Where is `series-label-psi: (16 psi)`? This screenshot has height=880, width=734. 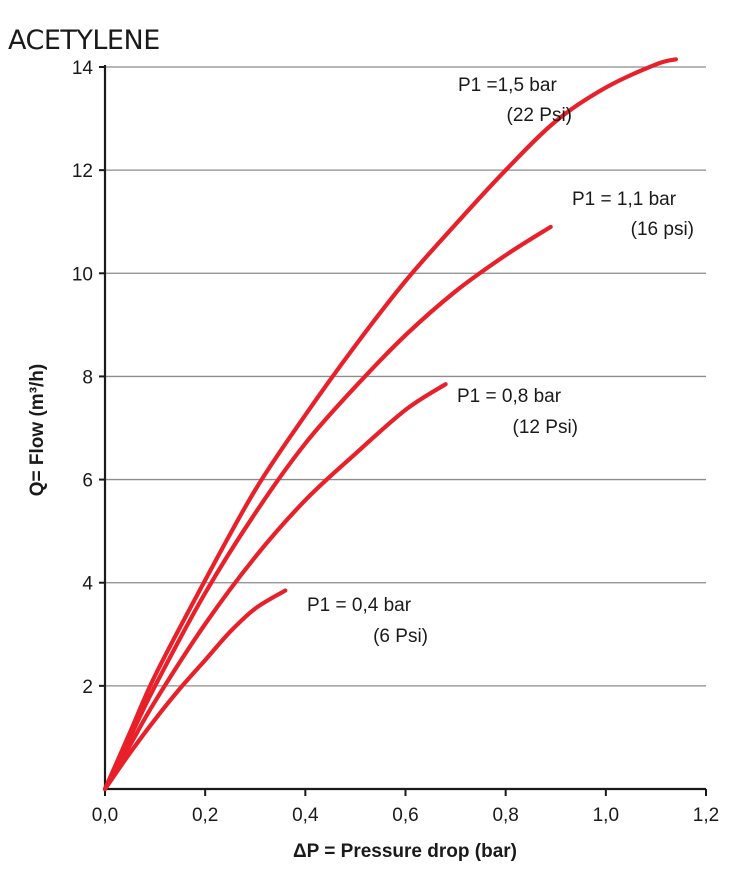 series-label-psi: (16 psi) is located at coordinates (662, 229).